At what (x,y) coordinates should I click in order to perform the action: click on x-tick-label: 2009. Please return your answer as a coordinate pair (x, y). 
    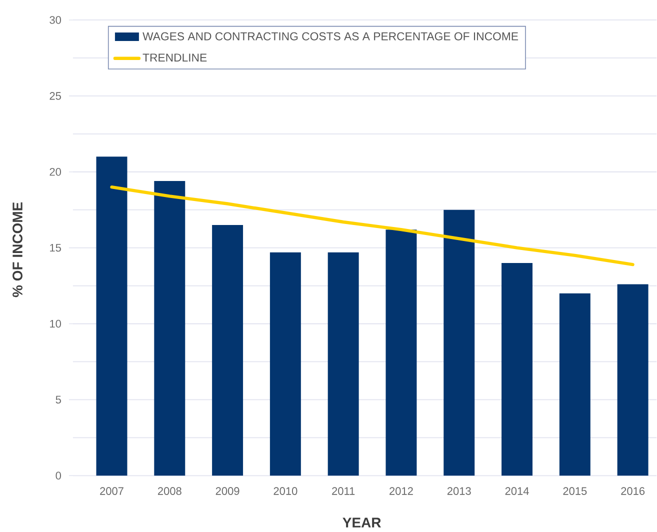
    Looking at the image, I should click on (228, 491).